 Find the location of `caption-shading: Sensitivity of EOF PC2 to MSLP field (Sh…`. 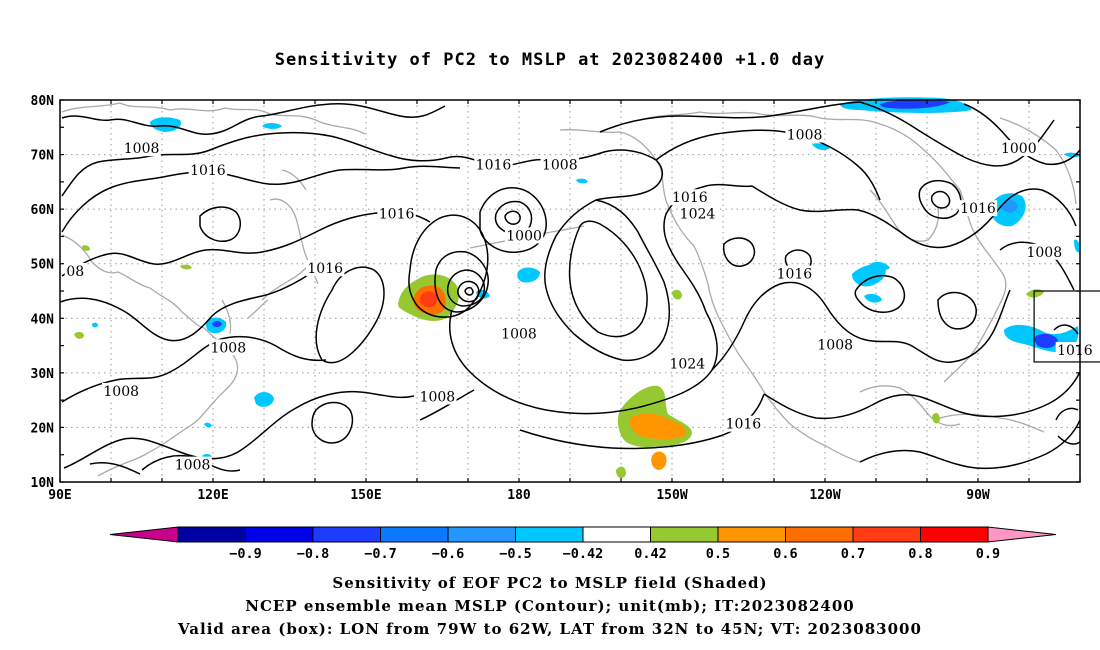

caption-shading: Sensitivity of EOF PC2 to MSLP field (Sh… is located at coordinates (550, 583).